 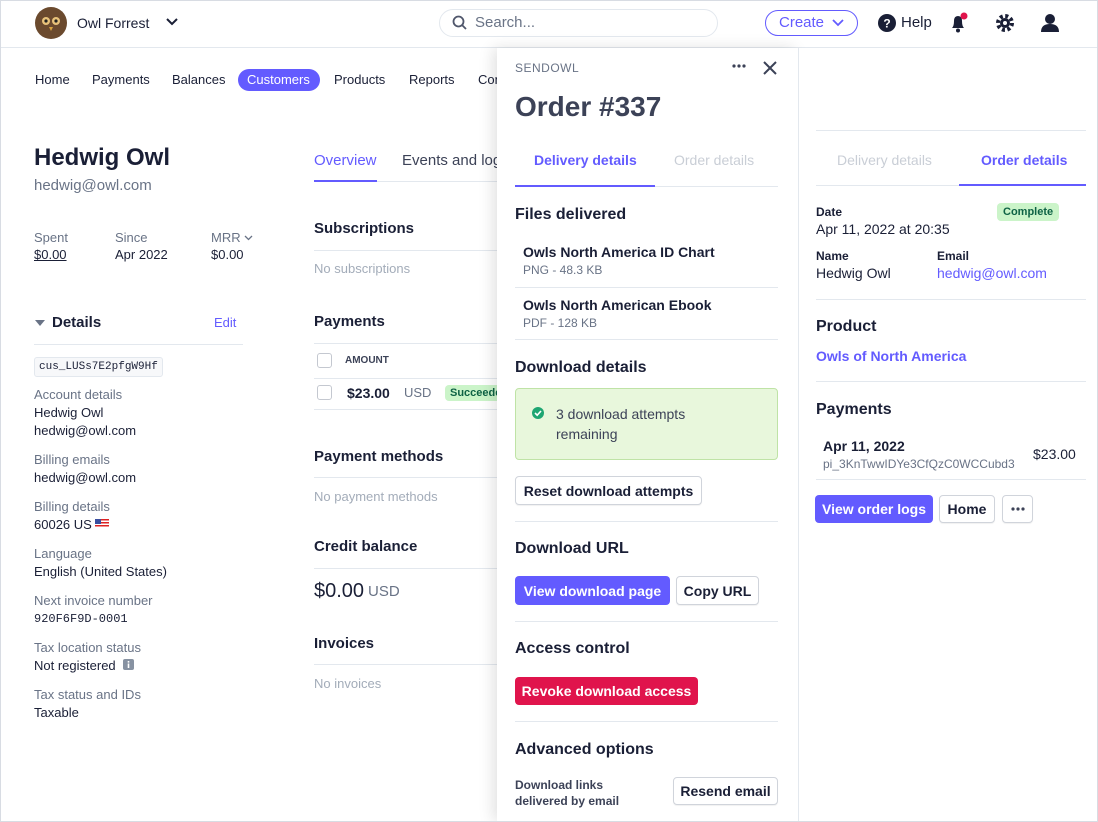 What do you see at coordinates (578, 23) in the screenshot?
I see `search-box` at bounding box center [578, 23].